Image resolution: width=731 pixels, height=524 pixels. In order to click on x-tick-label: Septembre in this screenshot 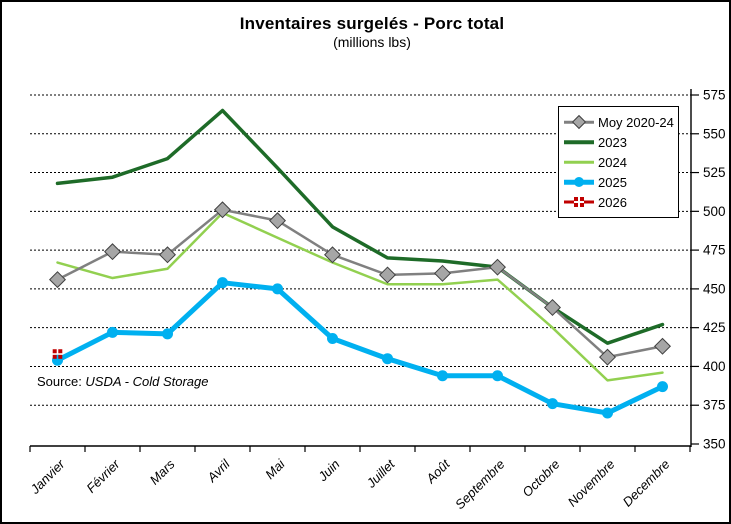, I will do `click(480, 485)`.